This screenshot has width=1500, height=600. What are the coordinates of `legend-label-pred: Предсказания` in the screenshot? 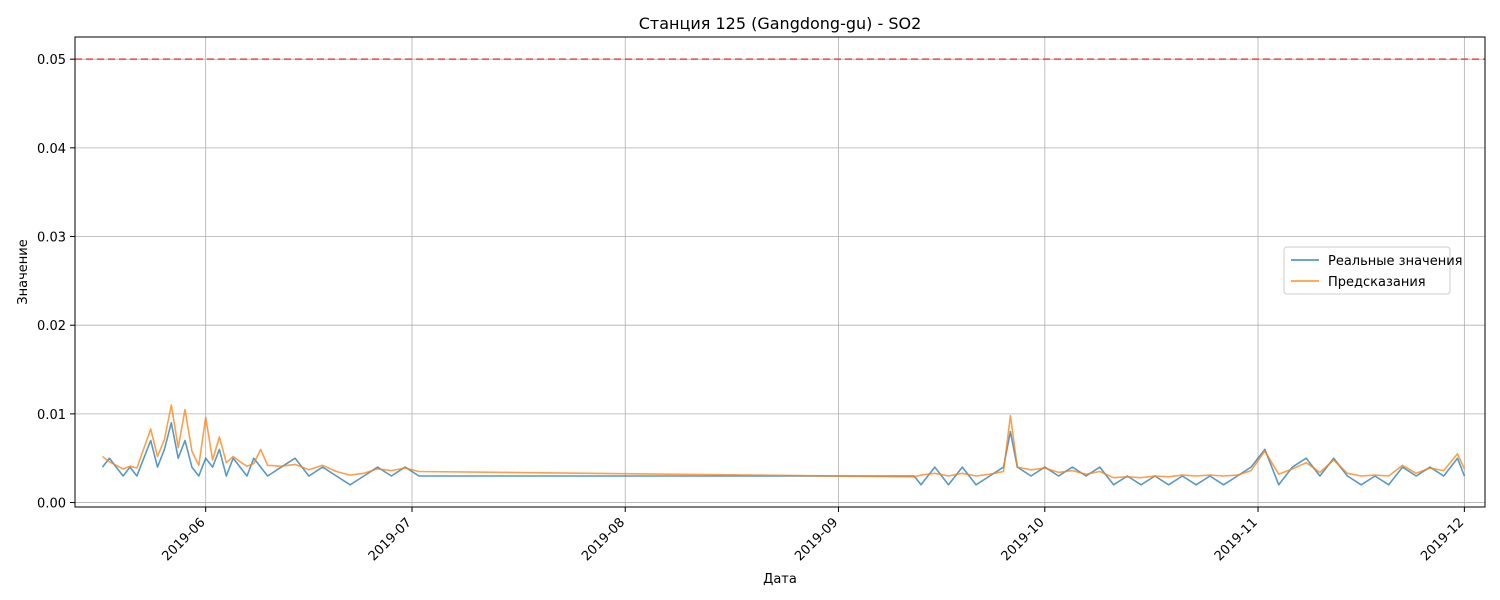 It's located at (1377, 282).